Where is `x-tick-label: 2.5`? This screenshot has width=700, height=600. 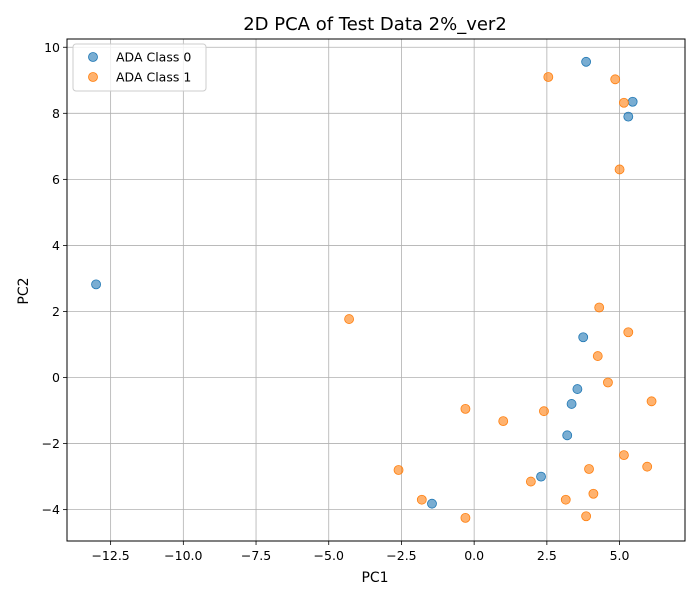
x-tick-label: 2.5 is located at coordinates (547, 555).